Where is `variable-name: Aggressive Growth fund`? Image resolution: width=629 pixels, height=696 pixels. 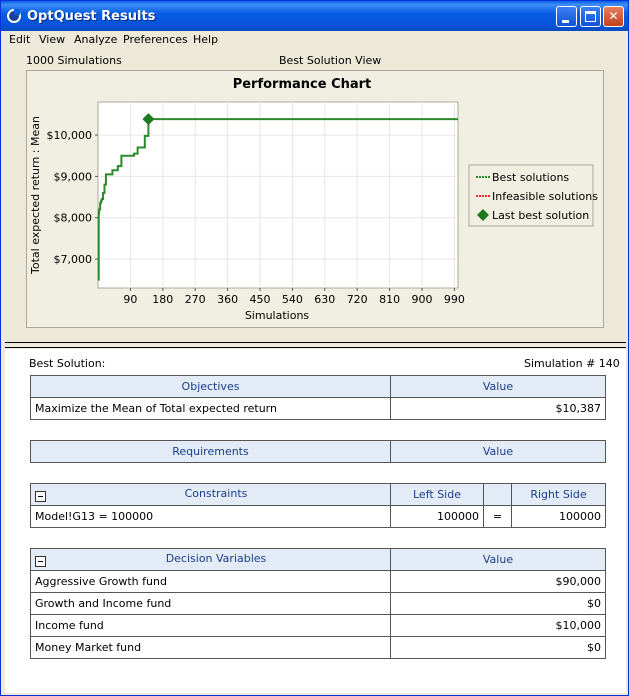 variable-name: Aggressive Growth fund is located at coordinates (210, 581).